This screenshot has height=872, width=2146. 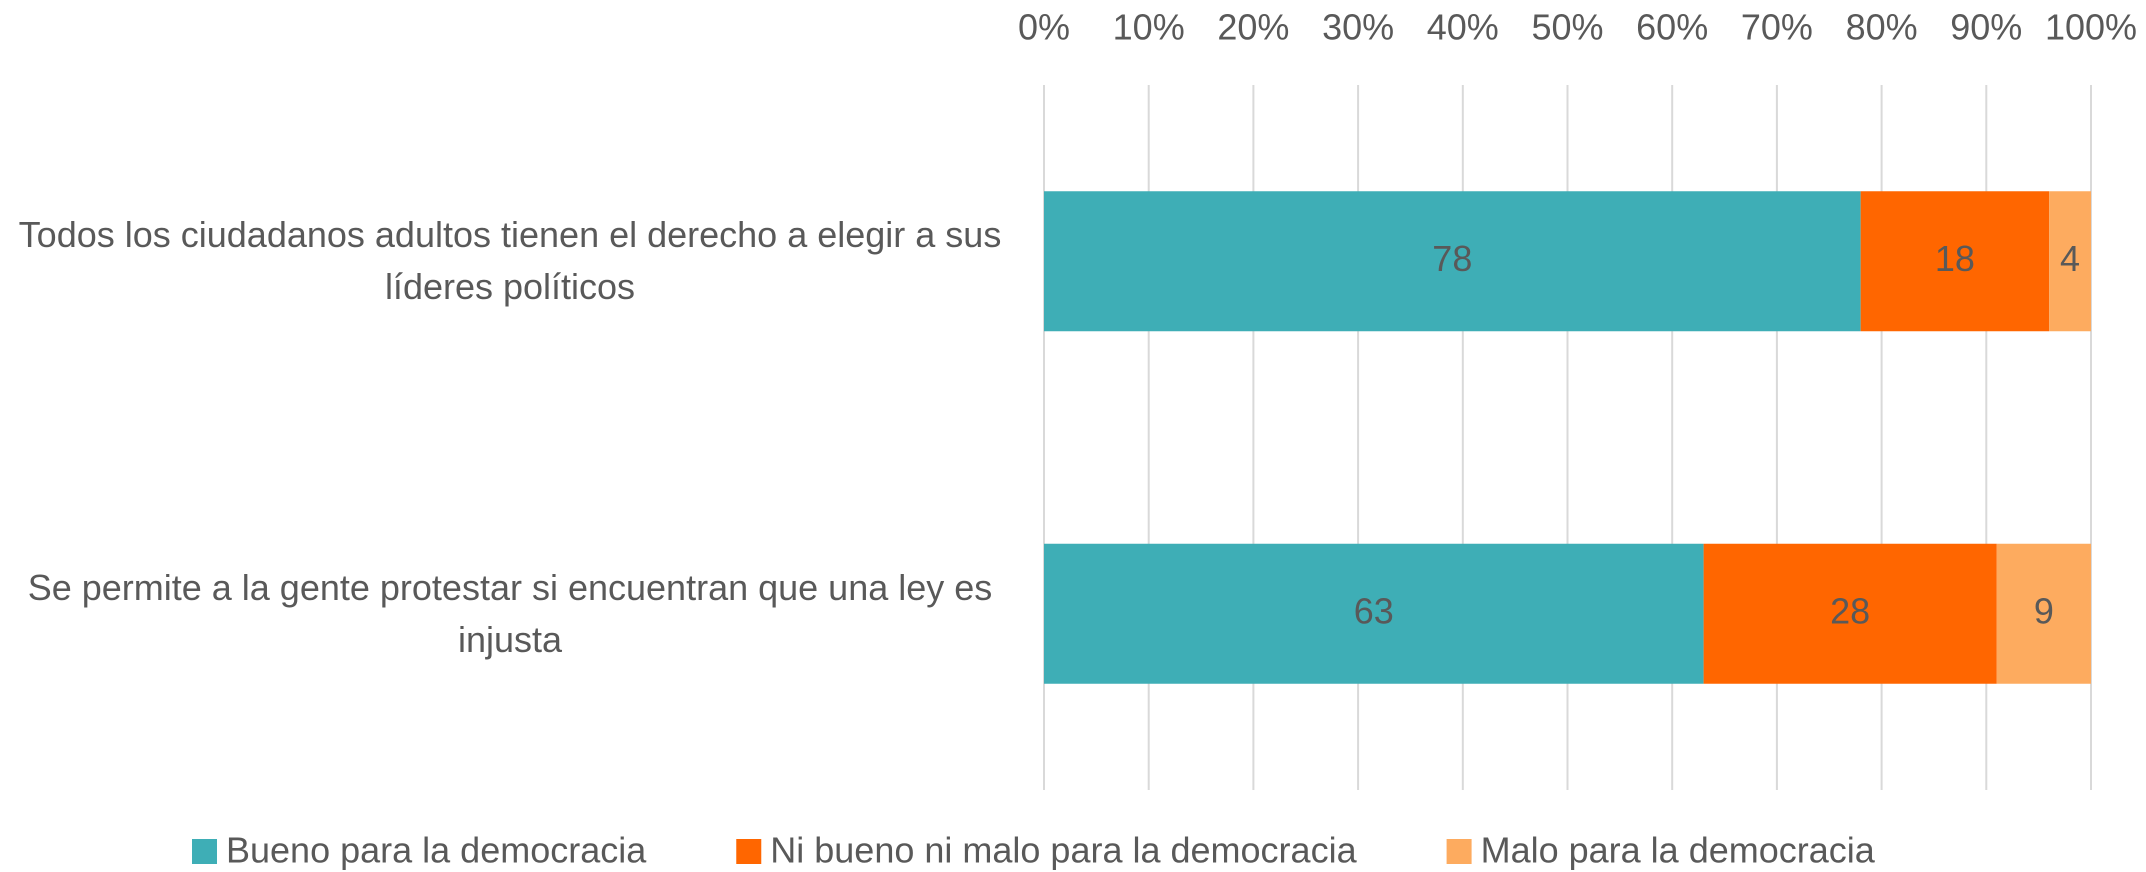 I want to click on data-label: 63, so click(x=1374, y=610).